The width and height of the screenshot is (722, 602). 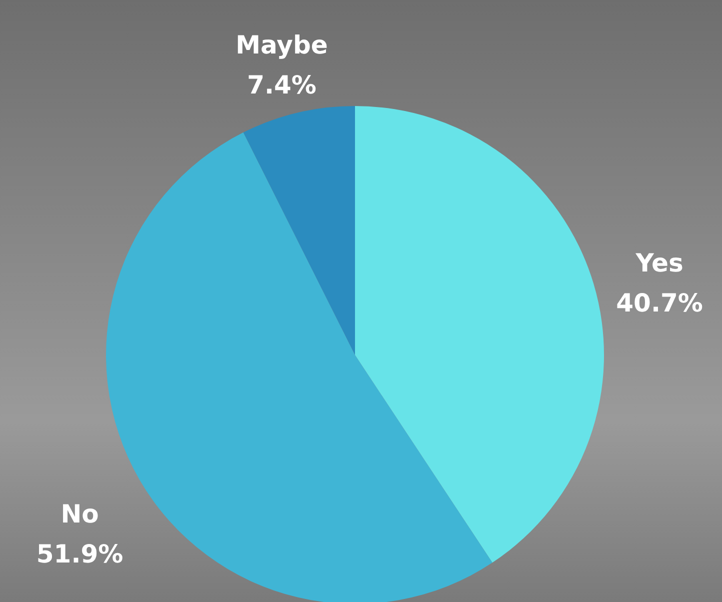 I want to click on slice-label: Yes, so click(x=659, y=263).